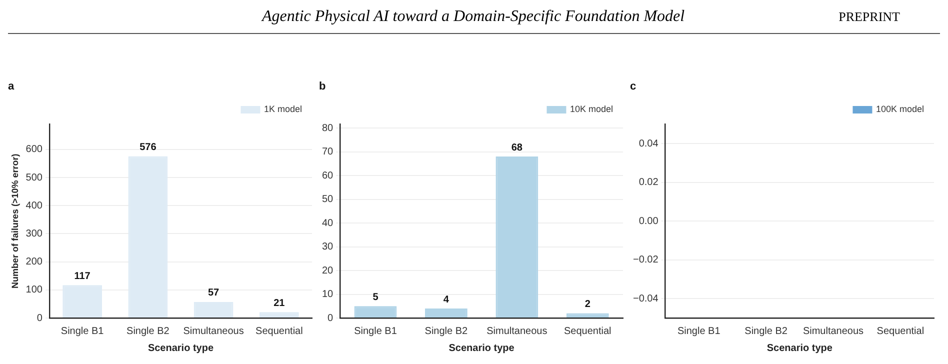 The height and width of the screenshot is (364, 948). Describe the element at coordinates (328, 270) in the screenshot. I see `y-tick-label: 20` at that location.